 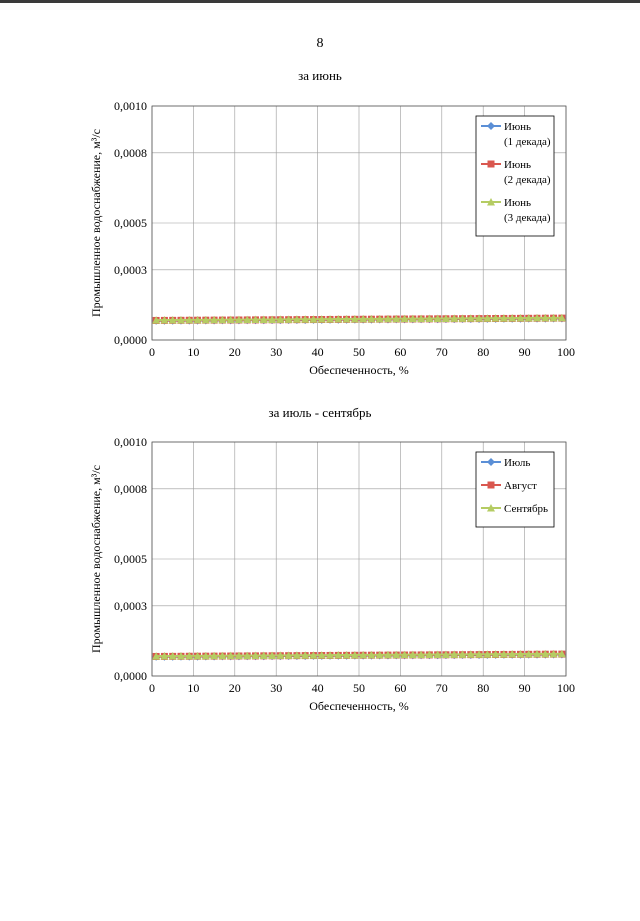 I want to click on x-axis-label: Обеспеченность, %, so click(x=359, y=370).